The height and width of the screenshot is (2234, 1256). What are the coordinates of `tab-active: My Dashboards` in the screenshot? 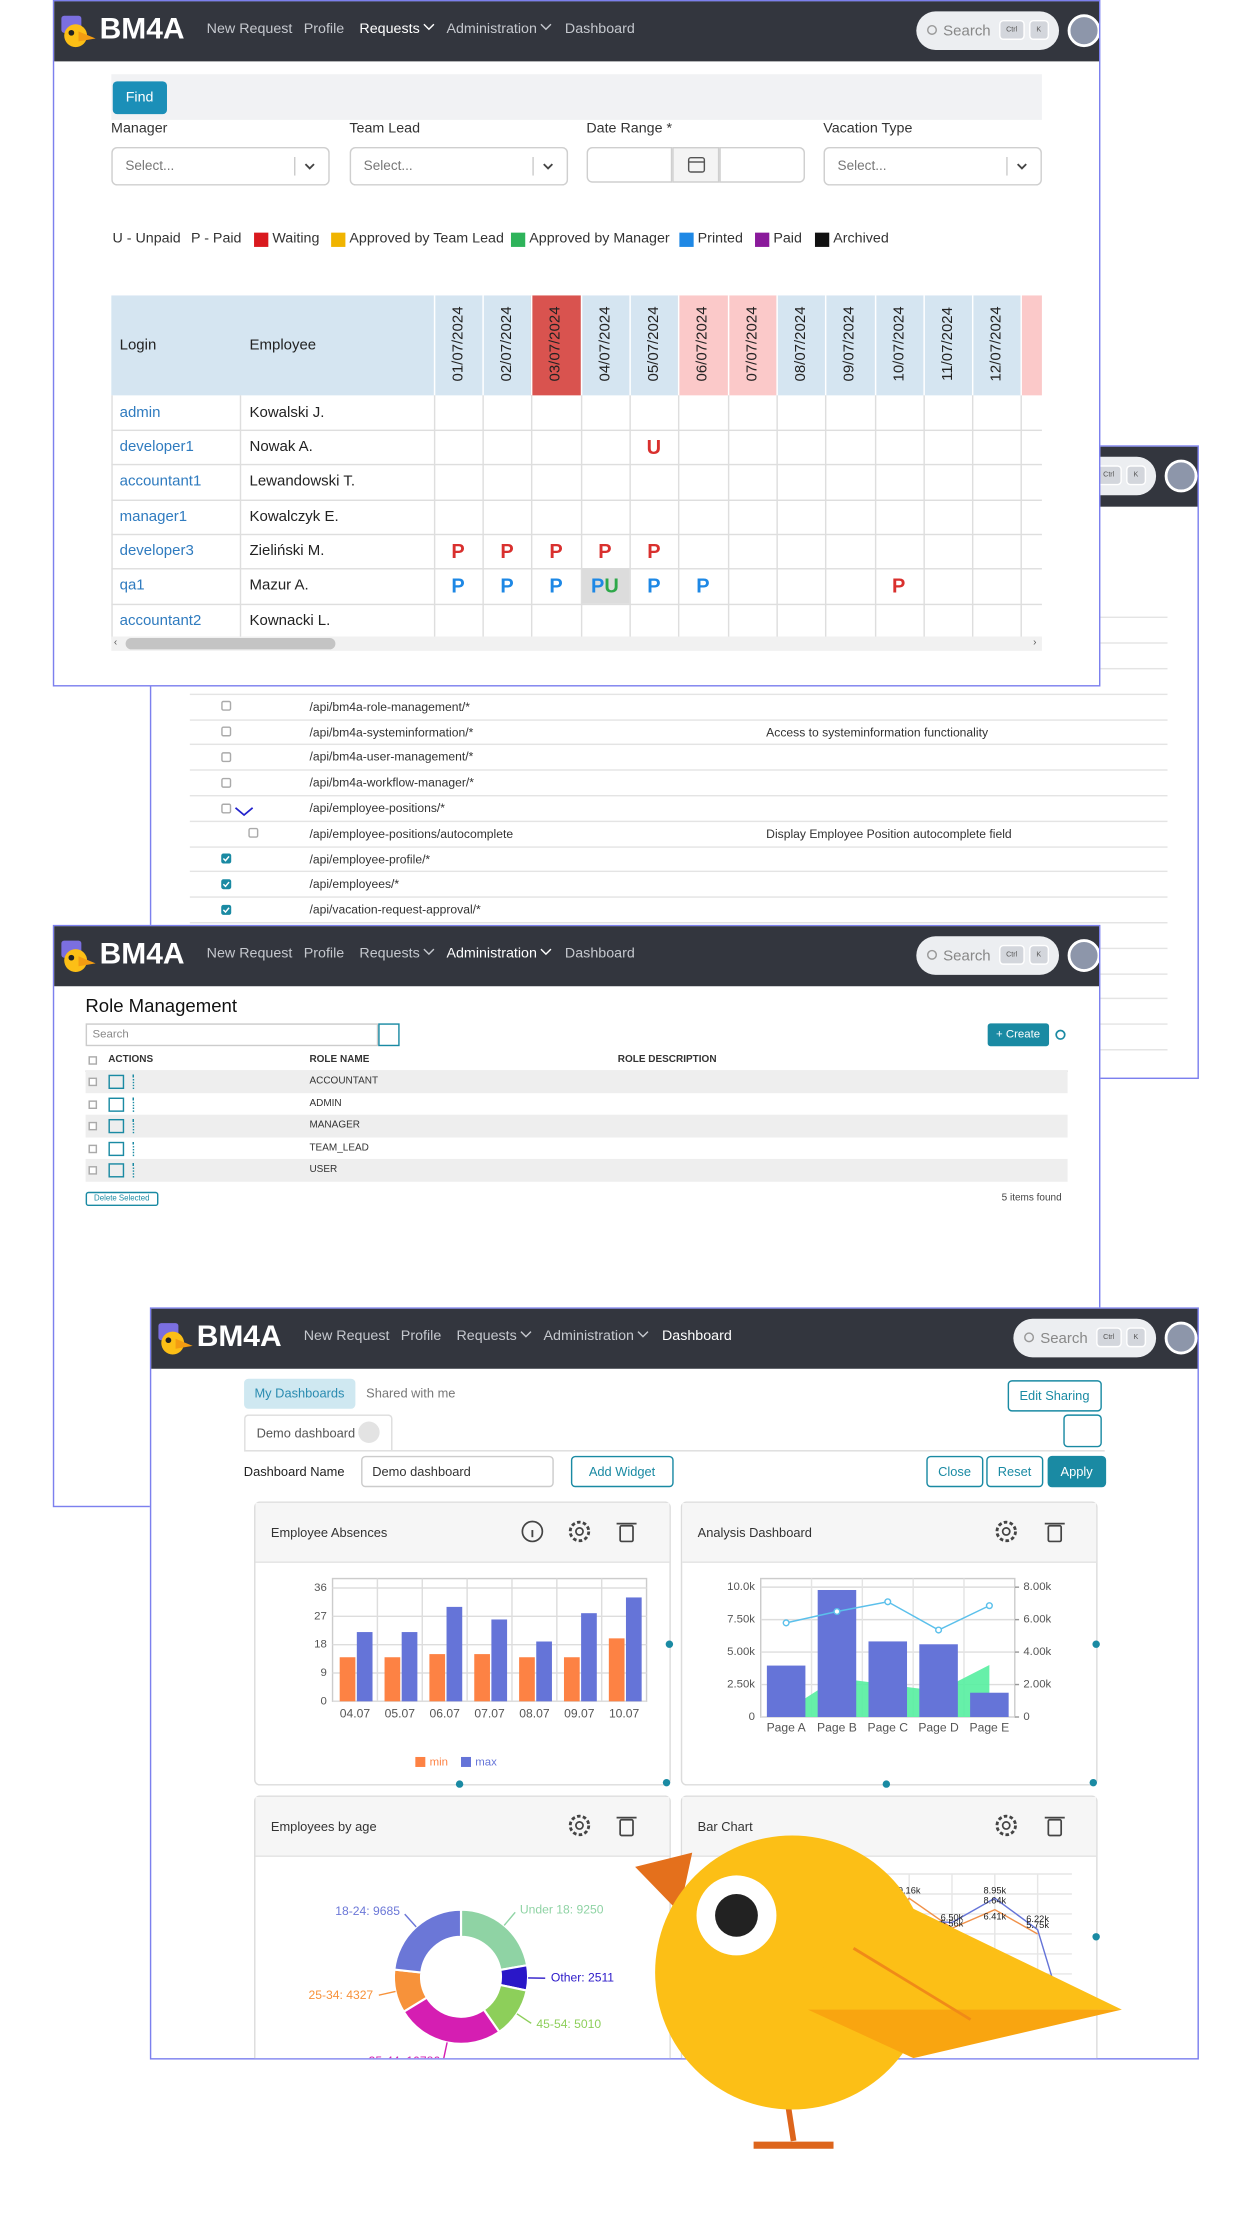 It's located at (299, 1393).